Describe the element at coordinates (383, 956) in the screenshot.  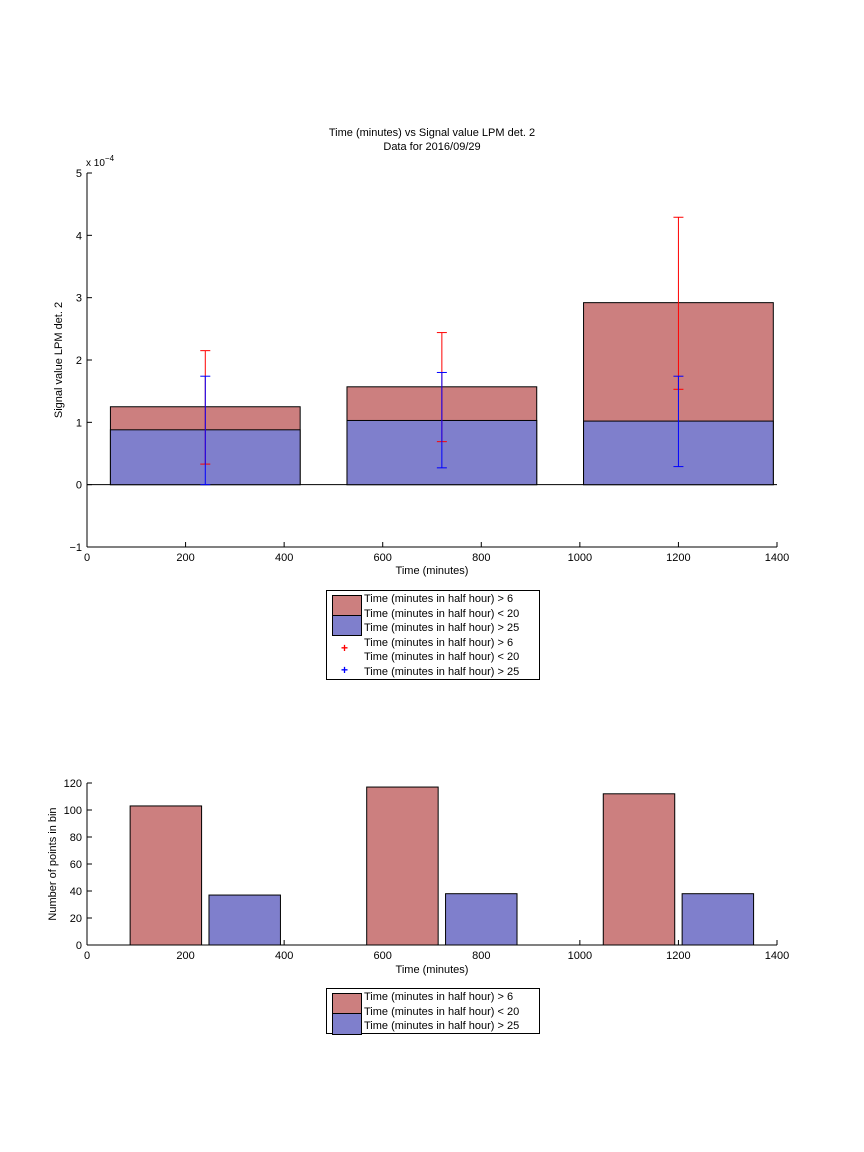
I see `chart2-x-tick-label: 600` at that location.